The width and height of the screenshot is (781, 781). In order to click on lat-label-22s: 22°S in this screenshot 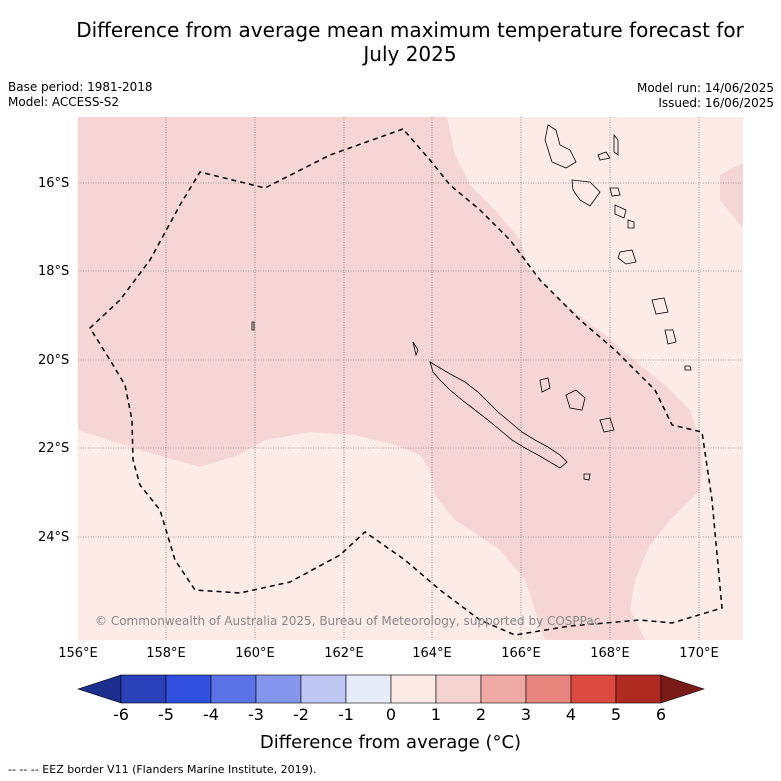, I will do `click(54, 448)`.